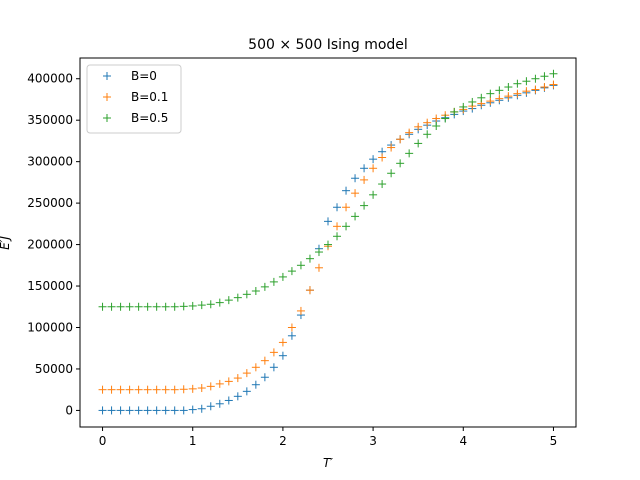 This screenshot has height=480, width=640. Describe the element at coordinates (103, 441) in the screenshot. I see `x-tick-label: 0` at that location.